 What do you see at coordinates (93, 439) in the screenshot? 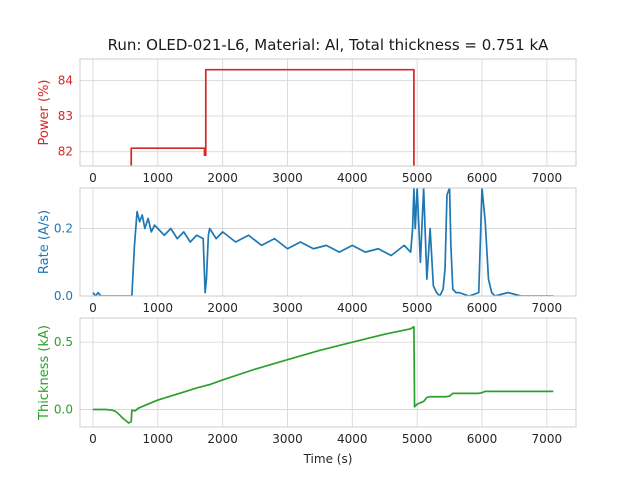
I see `thickness-x-tick-label: 0` at bounding box center [93, 439].